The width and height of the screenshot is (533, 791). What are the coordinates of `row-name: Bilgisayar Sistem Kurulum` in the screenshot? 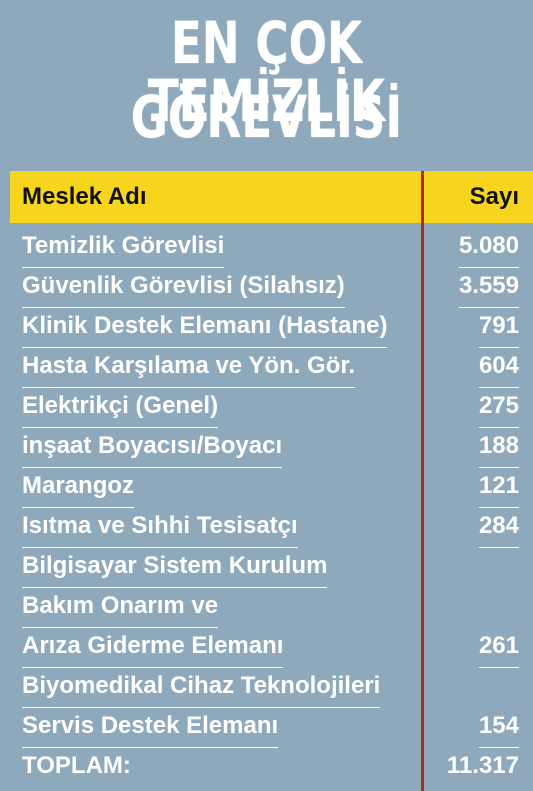 It's located at (175, 567).